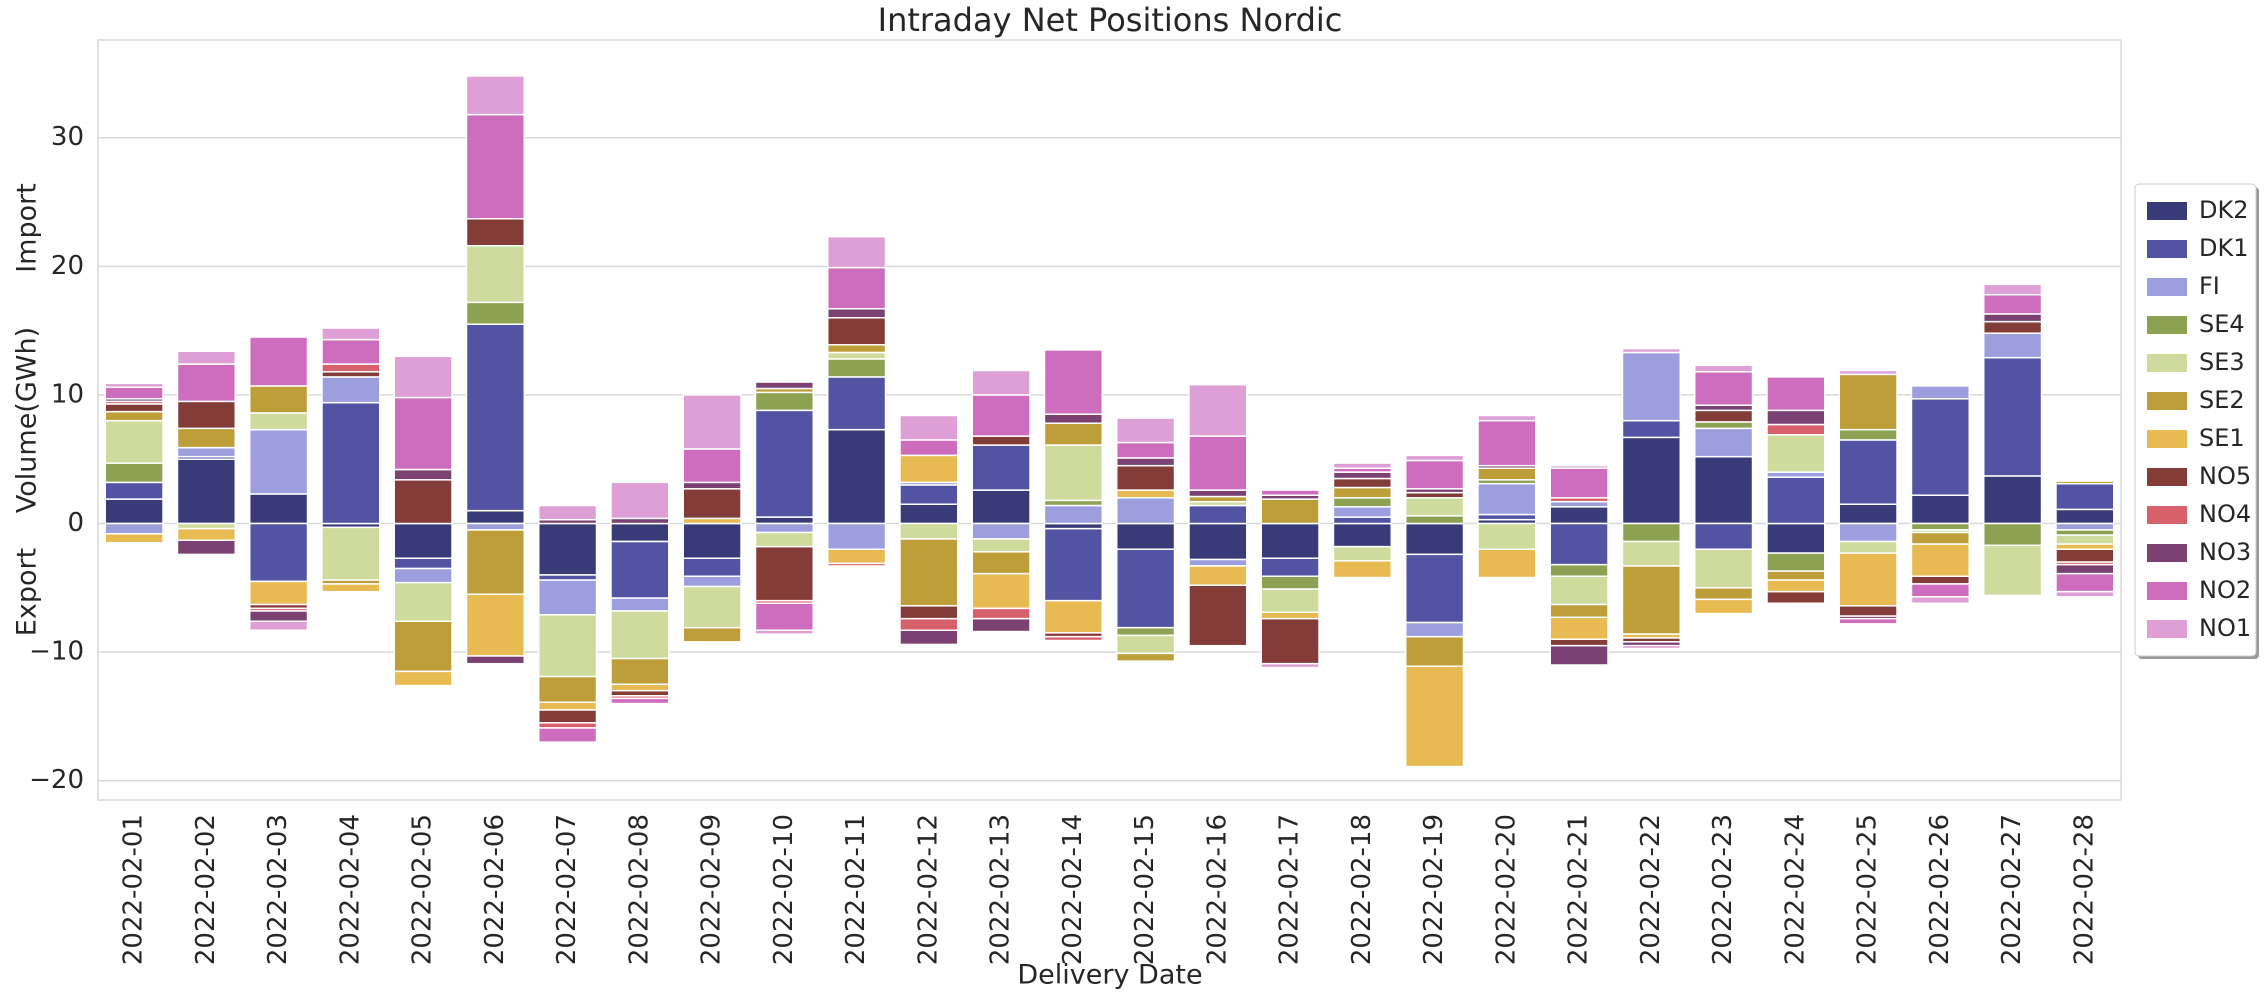 This screenshot has height=993, width=2265. Describe the element at coordinates (67, 137) in the screenshot. I see `y-tick-label: 30` at that location.